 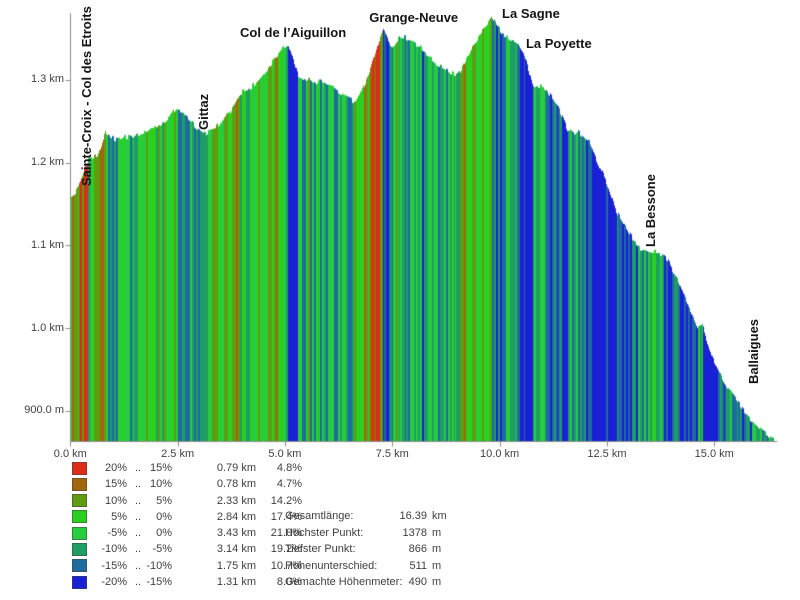 What do you see at coordinates (192, 566) in the screenshot?
I see `legend-row: -15% .. -10% 1.75 km 10.7%` at bounding box center [192, 566].